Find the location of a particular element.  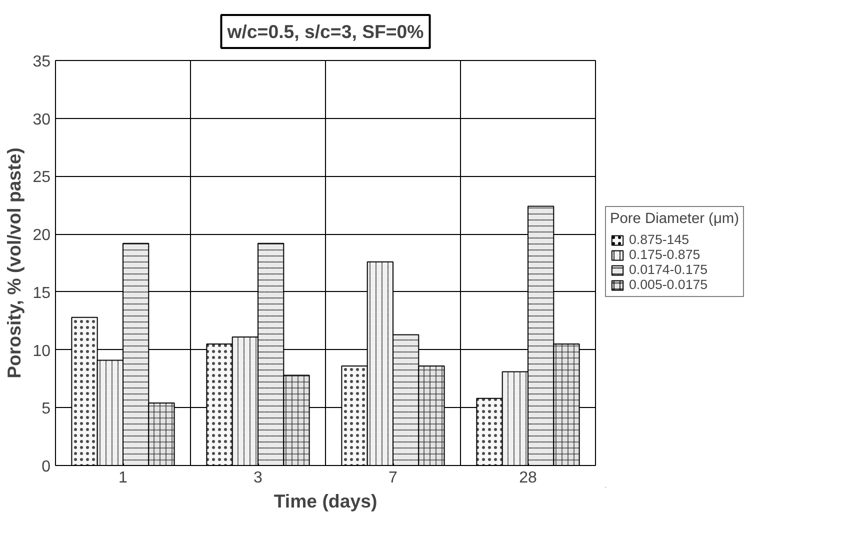

legend-title: Pore Diameter (μm) is located at coordinates (674, 219).